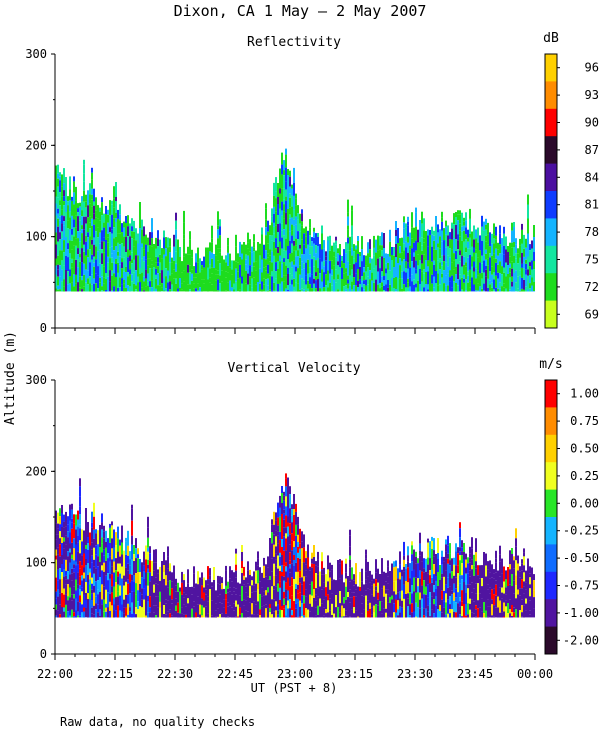 The width and height of the screenshot is (600, 750). What do you see at coordinates (115, 674) in the screenshot?
I see `x-tick-label: 22:15` at bounding box center [115, 674].